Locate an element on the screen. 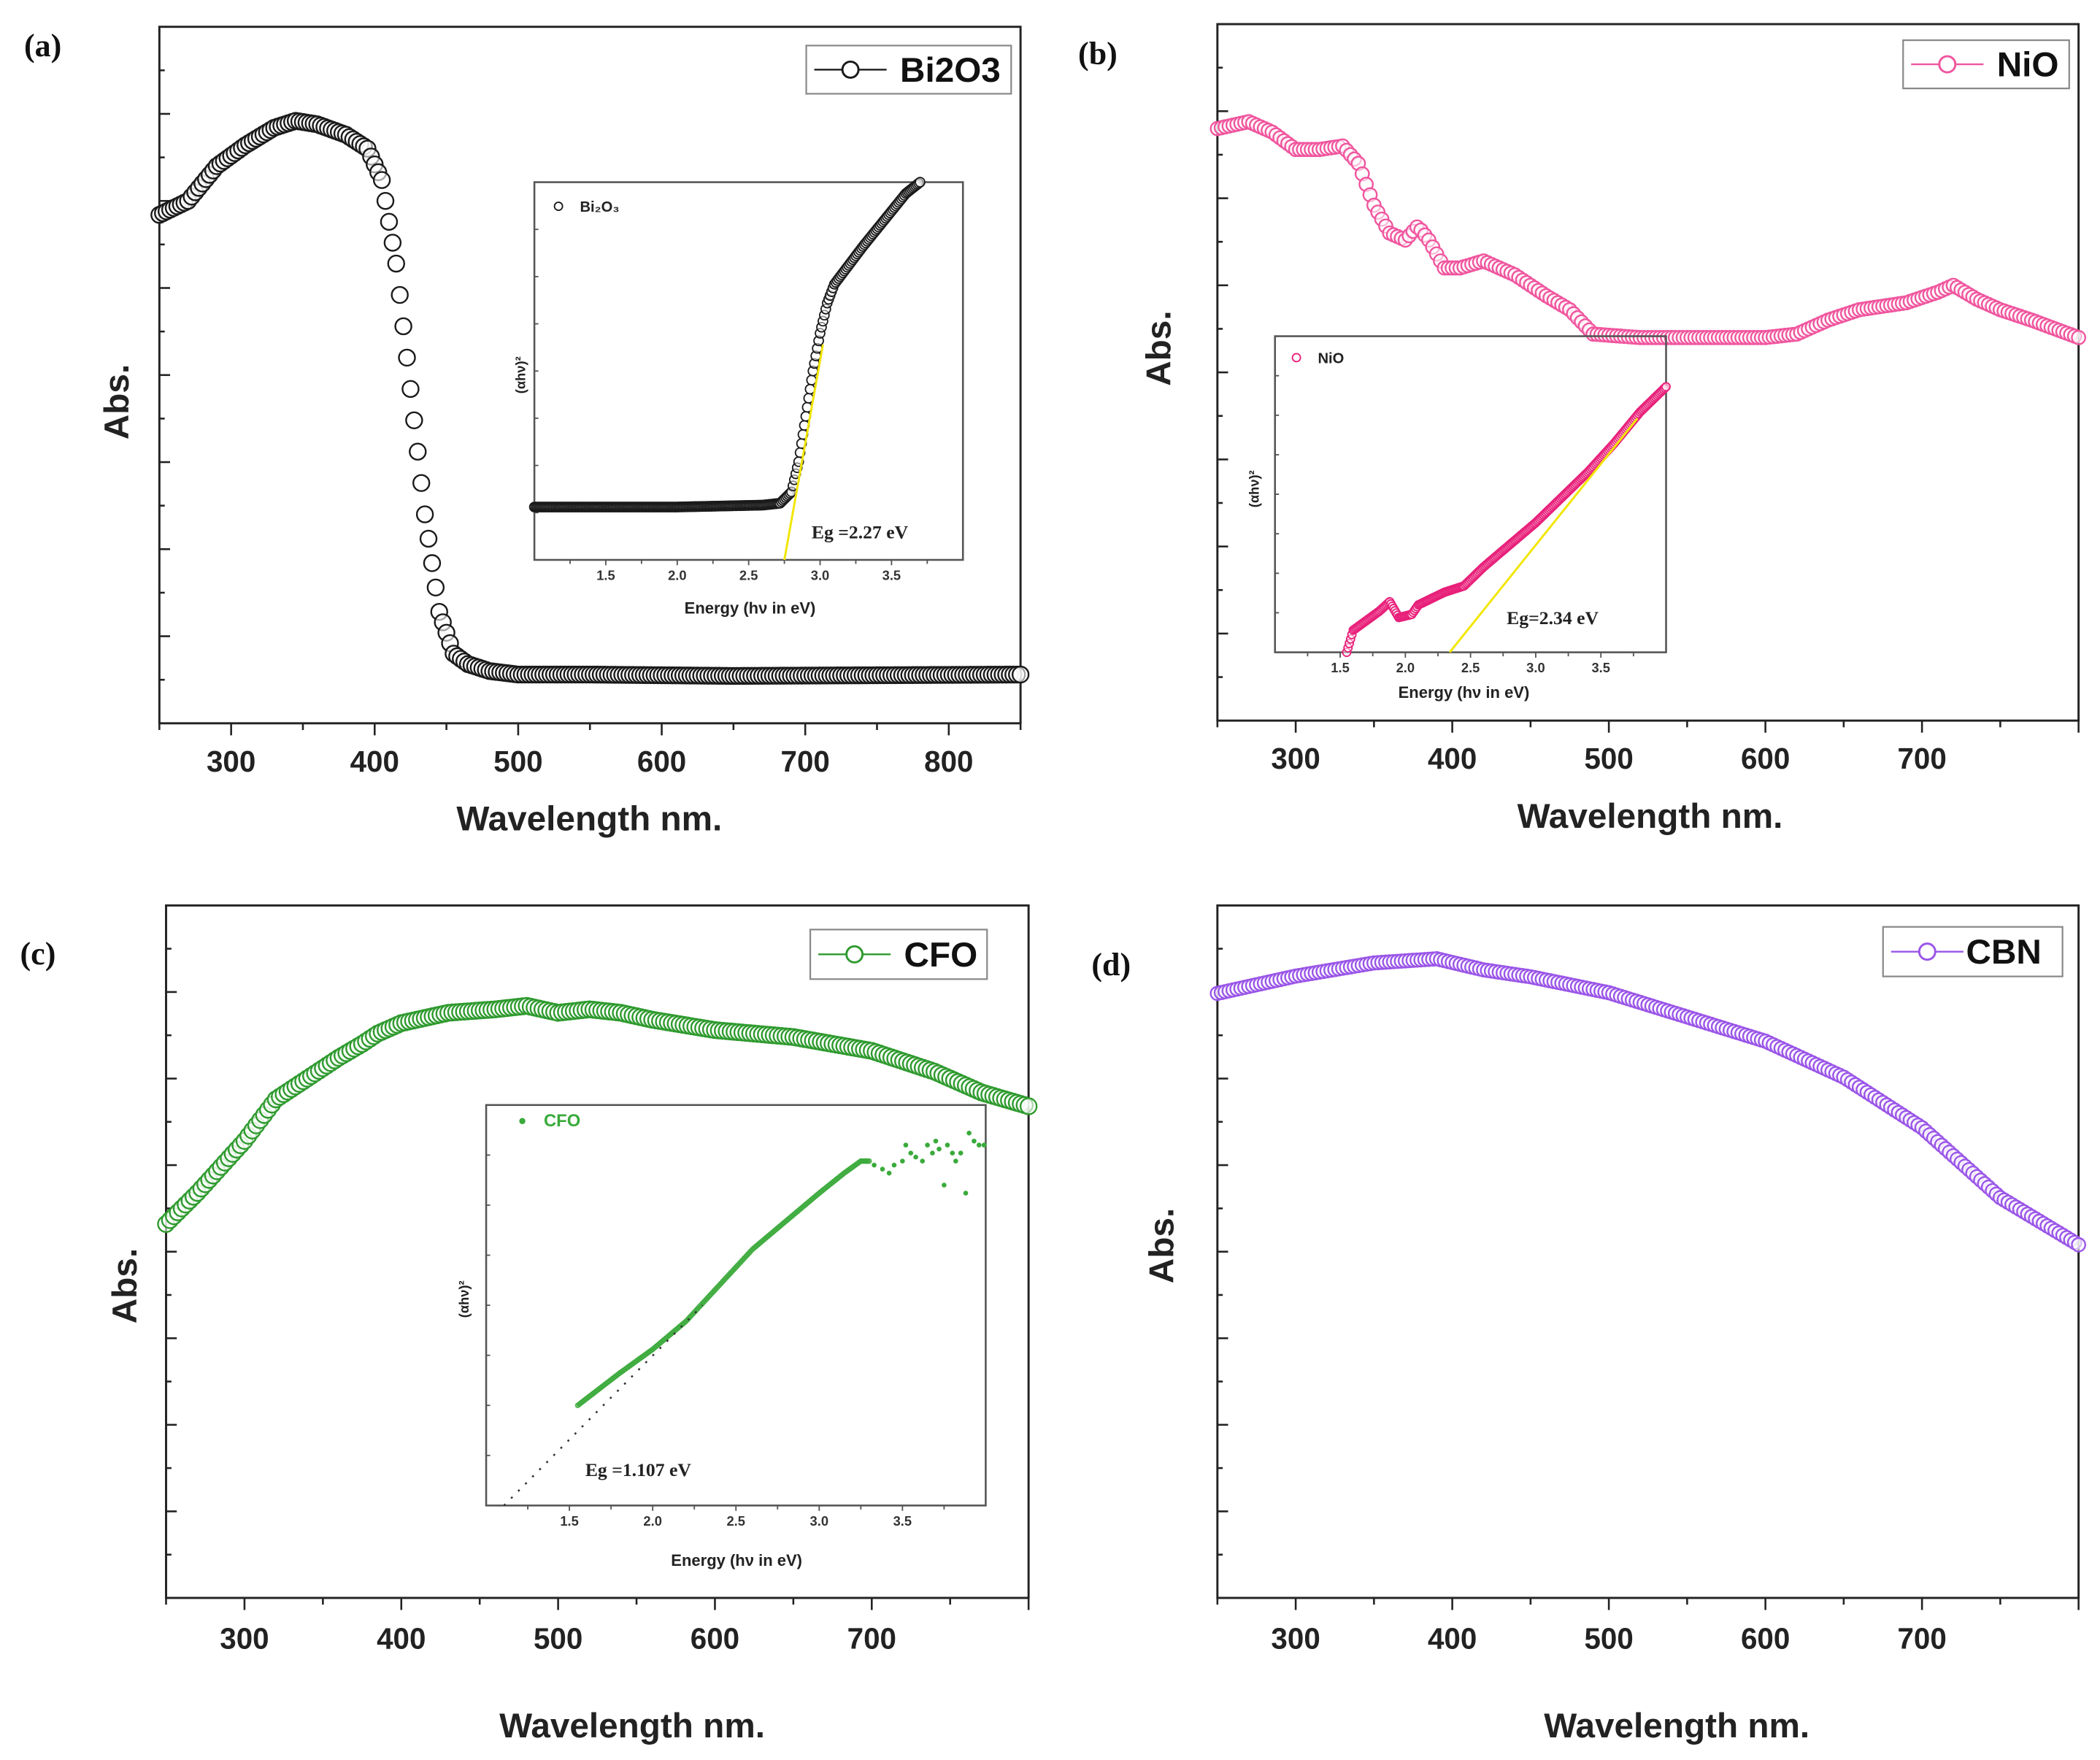  inset-x-tick-label: 2.0 is located at coordinates (1405, 667).